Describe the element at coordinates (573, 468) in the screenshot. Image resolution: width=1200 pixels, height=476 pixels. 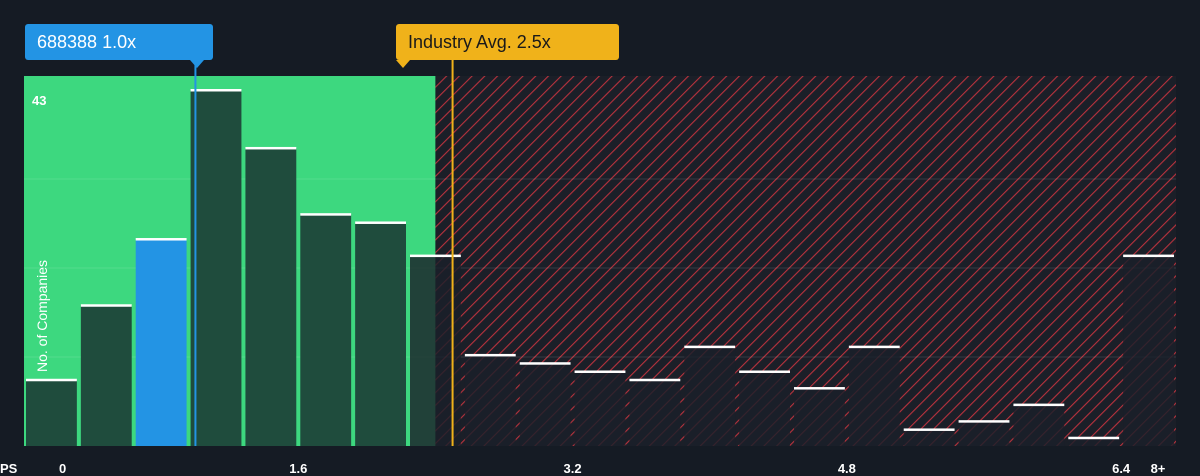
I see `x-tick-label-3: 3.2` at that location.